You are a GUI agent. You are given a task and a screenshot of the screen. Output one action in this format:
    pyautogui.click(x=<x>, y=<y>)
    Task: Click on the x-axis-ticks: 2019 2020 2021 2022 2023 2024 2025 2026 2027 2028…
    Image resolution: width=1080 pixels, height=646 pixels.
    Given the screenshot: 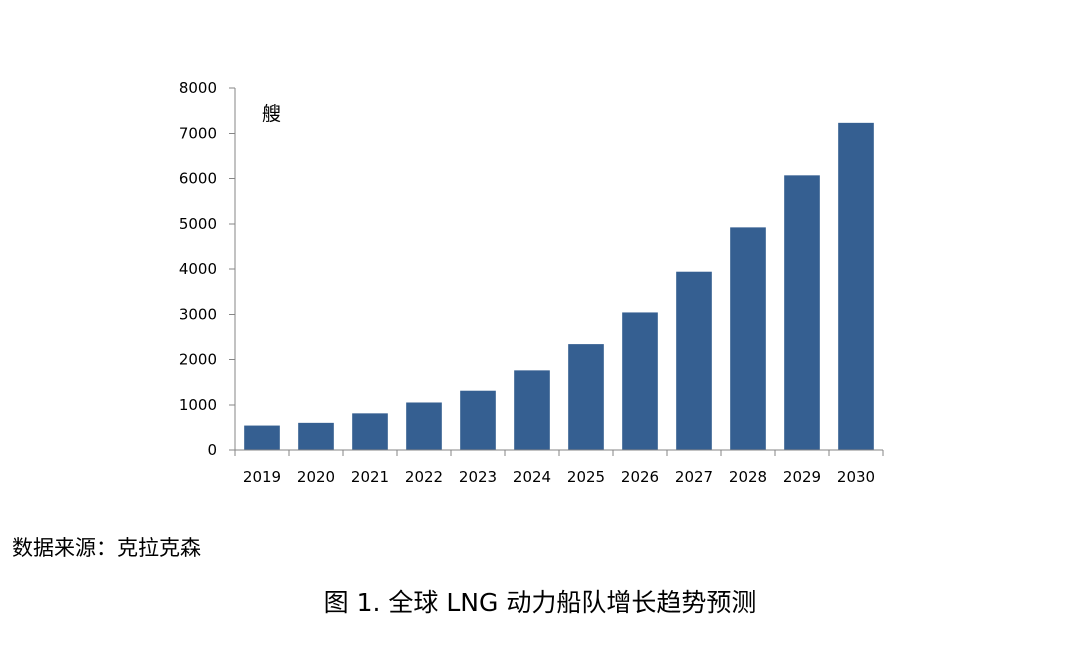 What is the action you would take?
    pyautogui.click(x=559, y=468)
    